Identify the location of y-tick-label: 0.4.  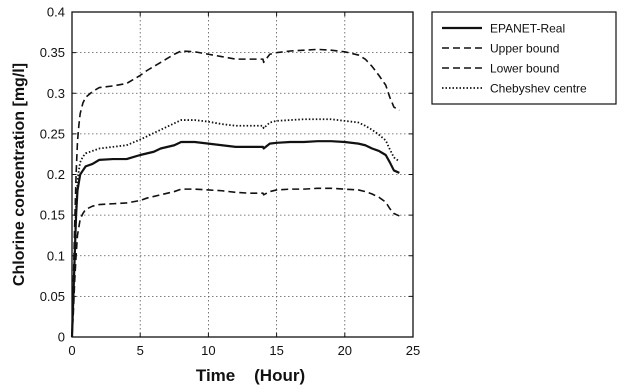
(56, 12).